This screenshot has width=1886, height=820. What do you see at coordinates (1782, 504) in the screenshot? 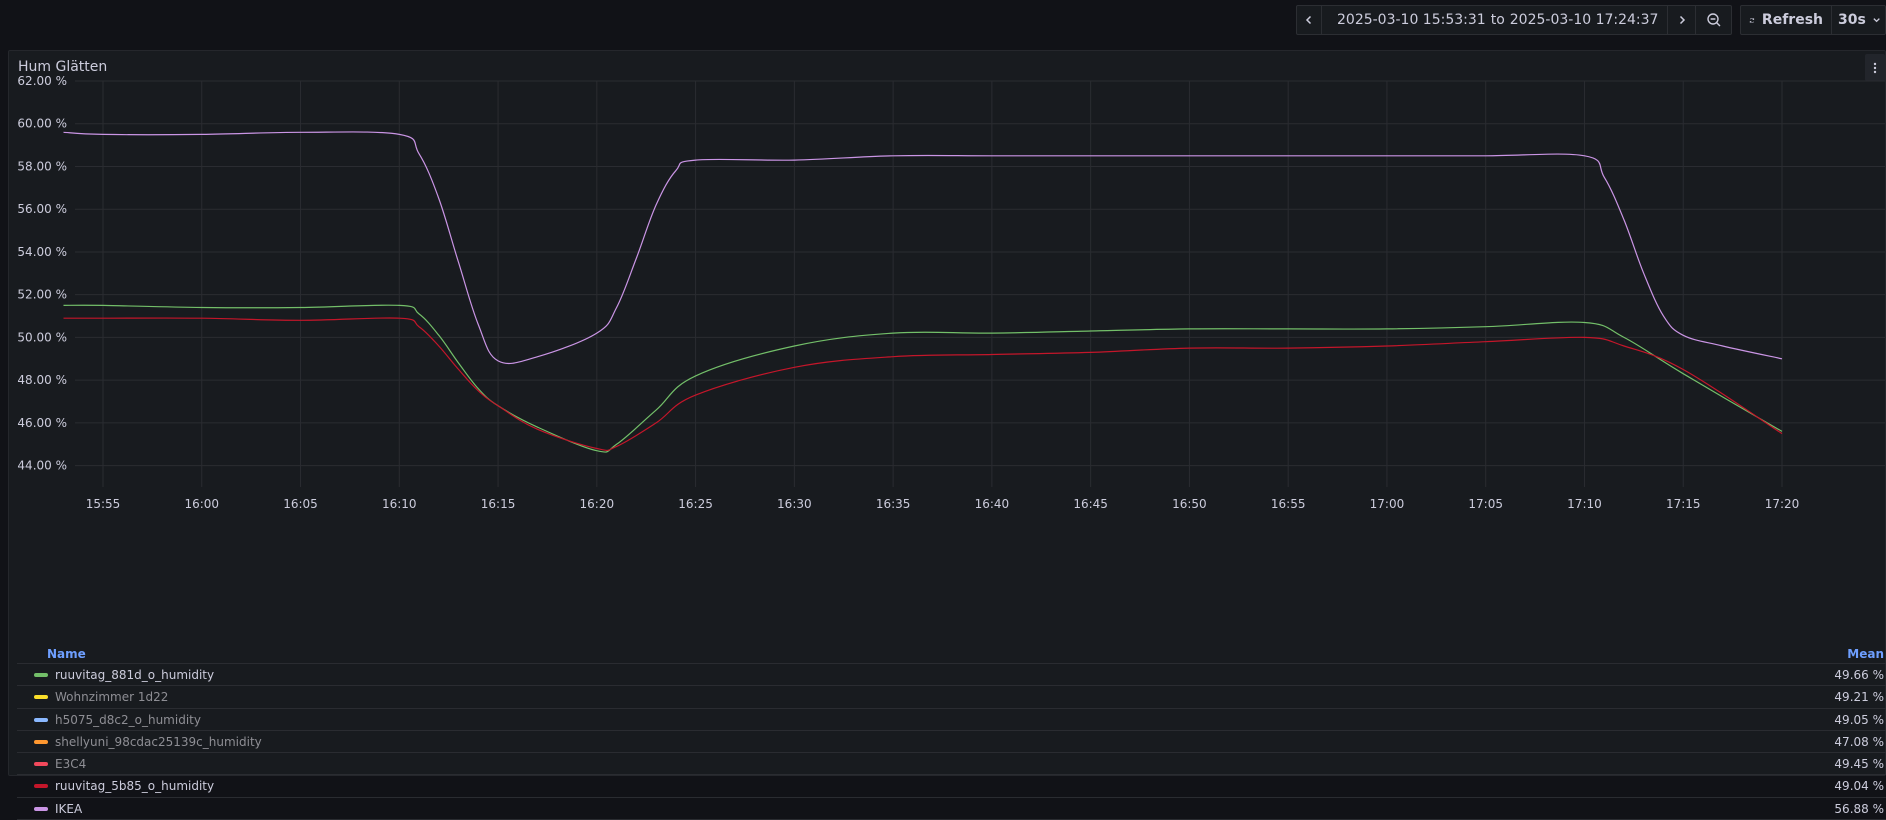
I see `x-tick-label: 17:20` at bounding box center [1782, 504].